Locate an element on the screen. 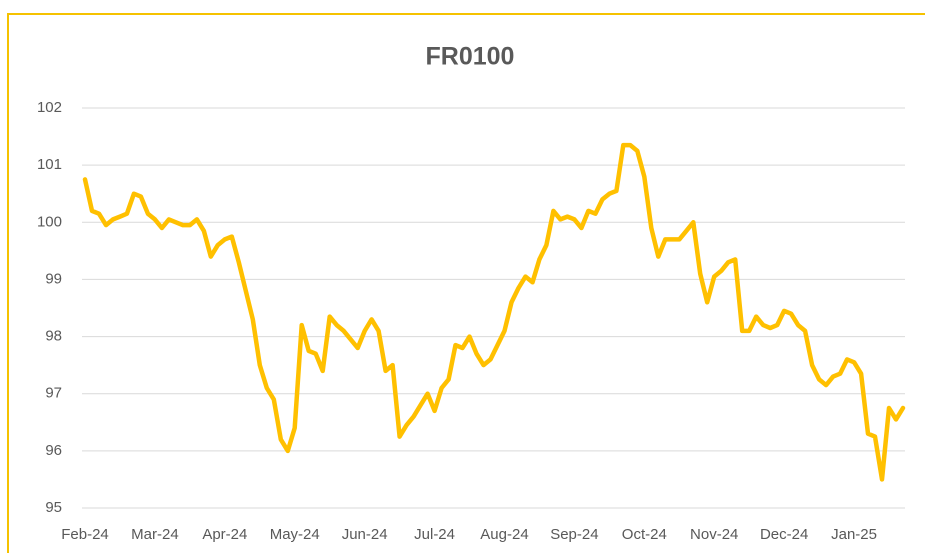 The height and width of the screenshot is (553, 925). y-tick-label: 99 is located at coordinates (53, 278).